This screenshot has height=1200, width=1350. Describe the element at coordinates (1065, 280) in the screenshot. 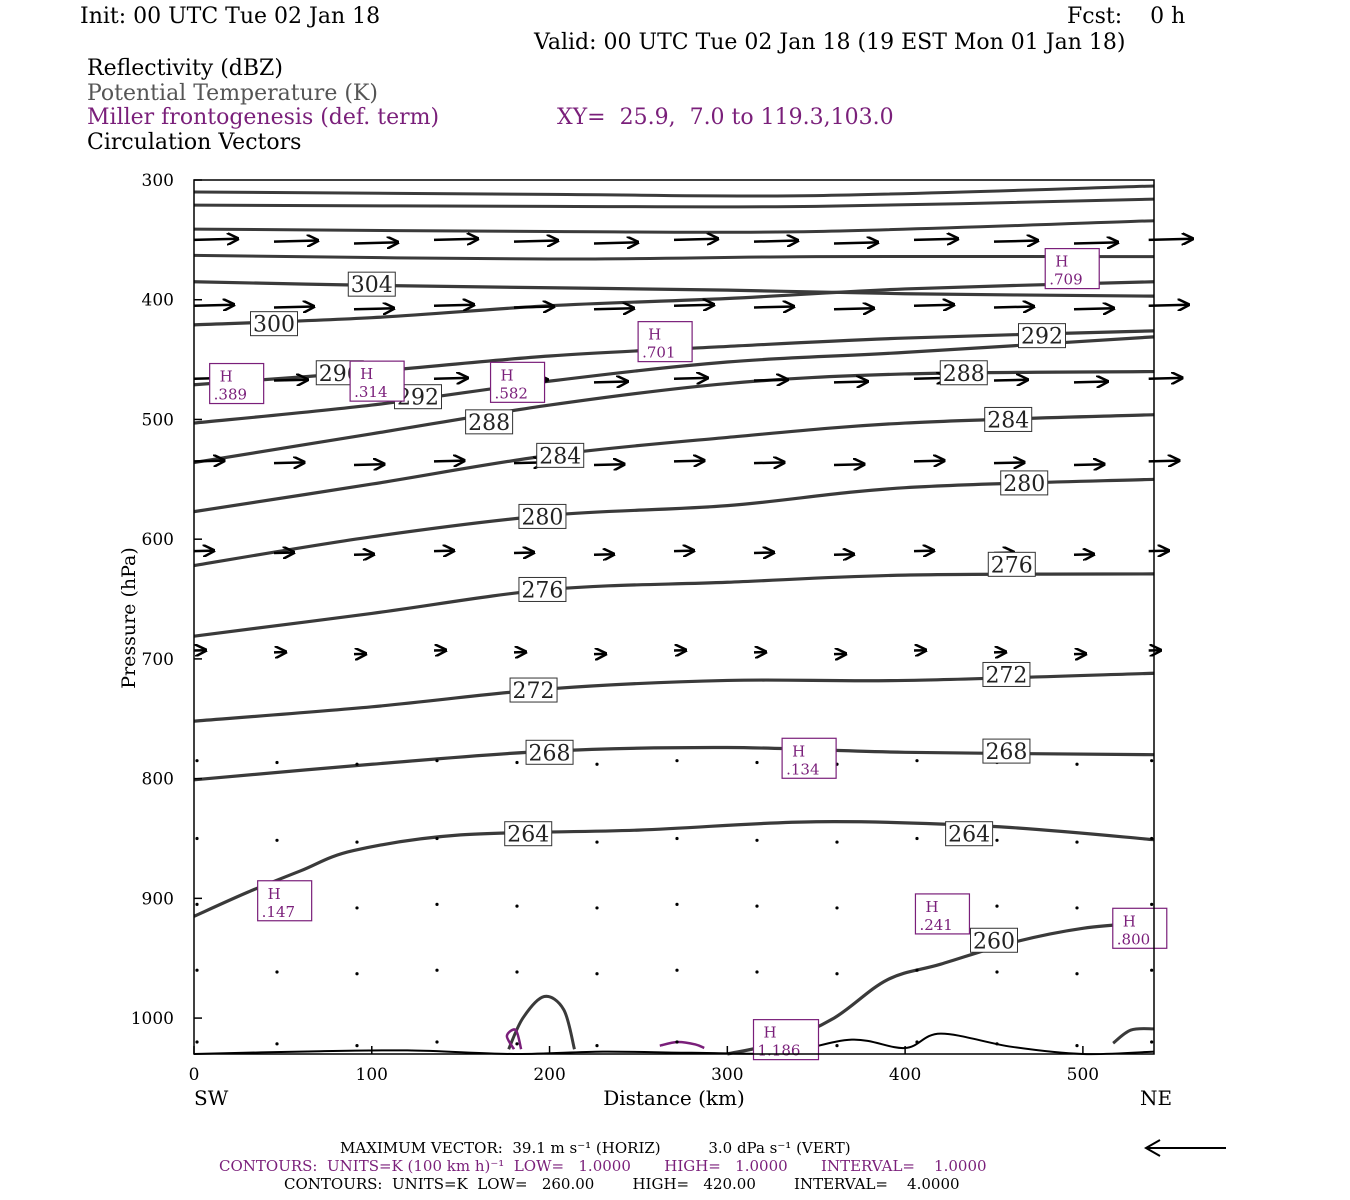

I see `frontogenesis-high-value: .709` at that location.